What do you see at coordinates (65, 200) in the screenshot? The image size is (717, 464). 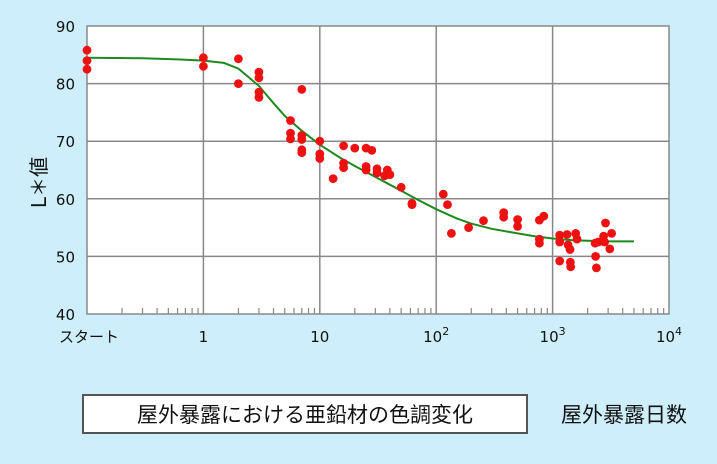 I see `y-tick-label: 60` at bounding box center [65, 200].